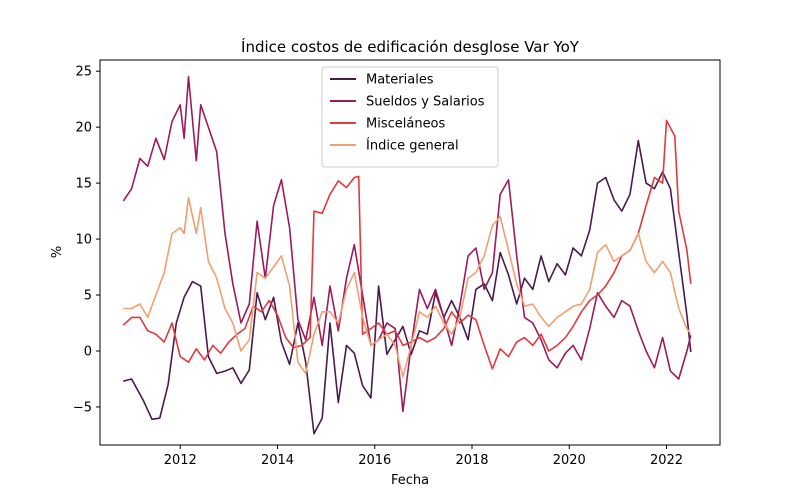  I want to click on x-axis-label: Fecha, so click(410, 480).